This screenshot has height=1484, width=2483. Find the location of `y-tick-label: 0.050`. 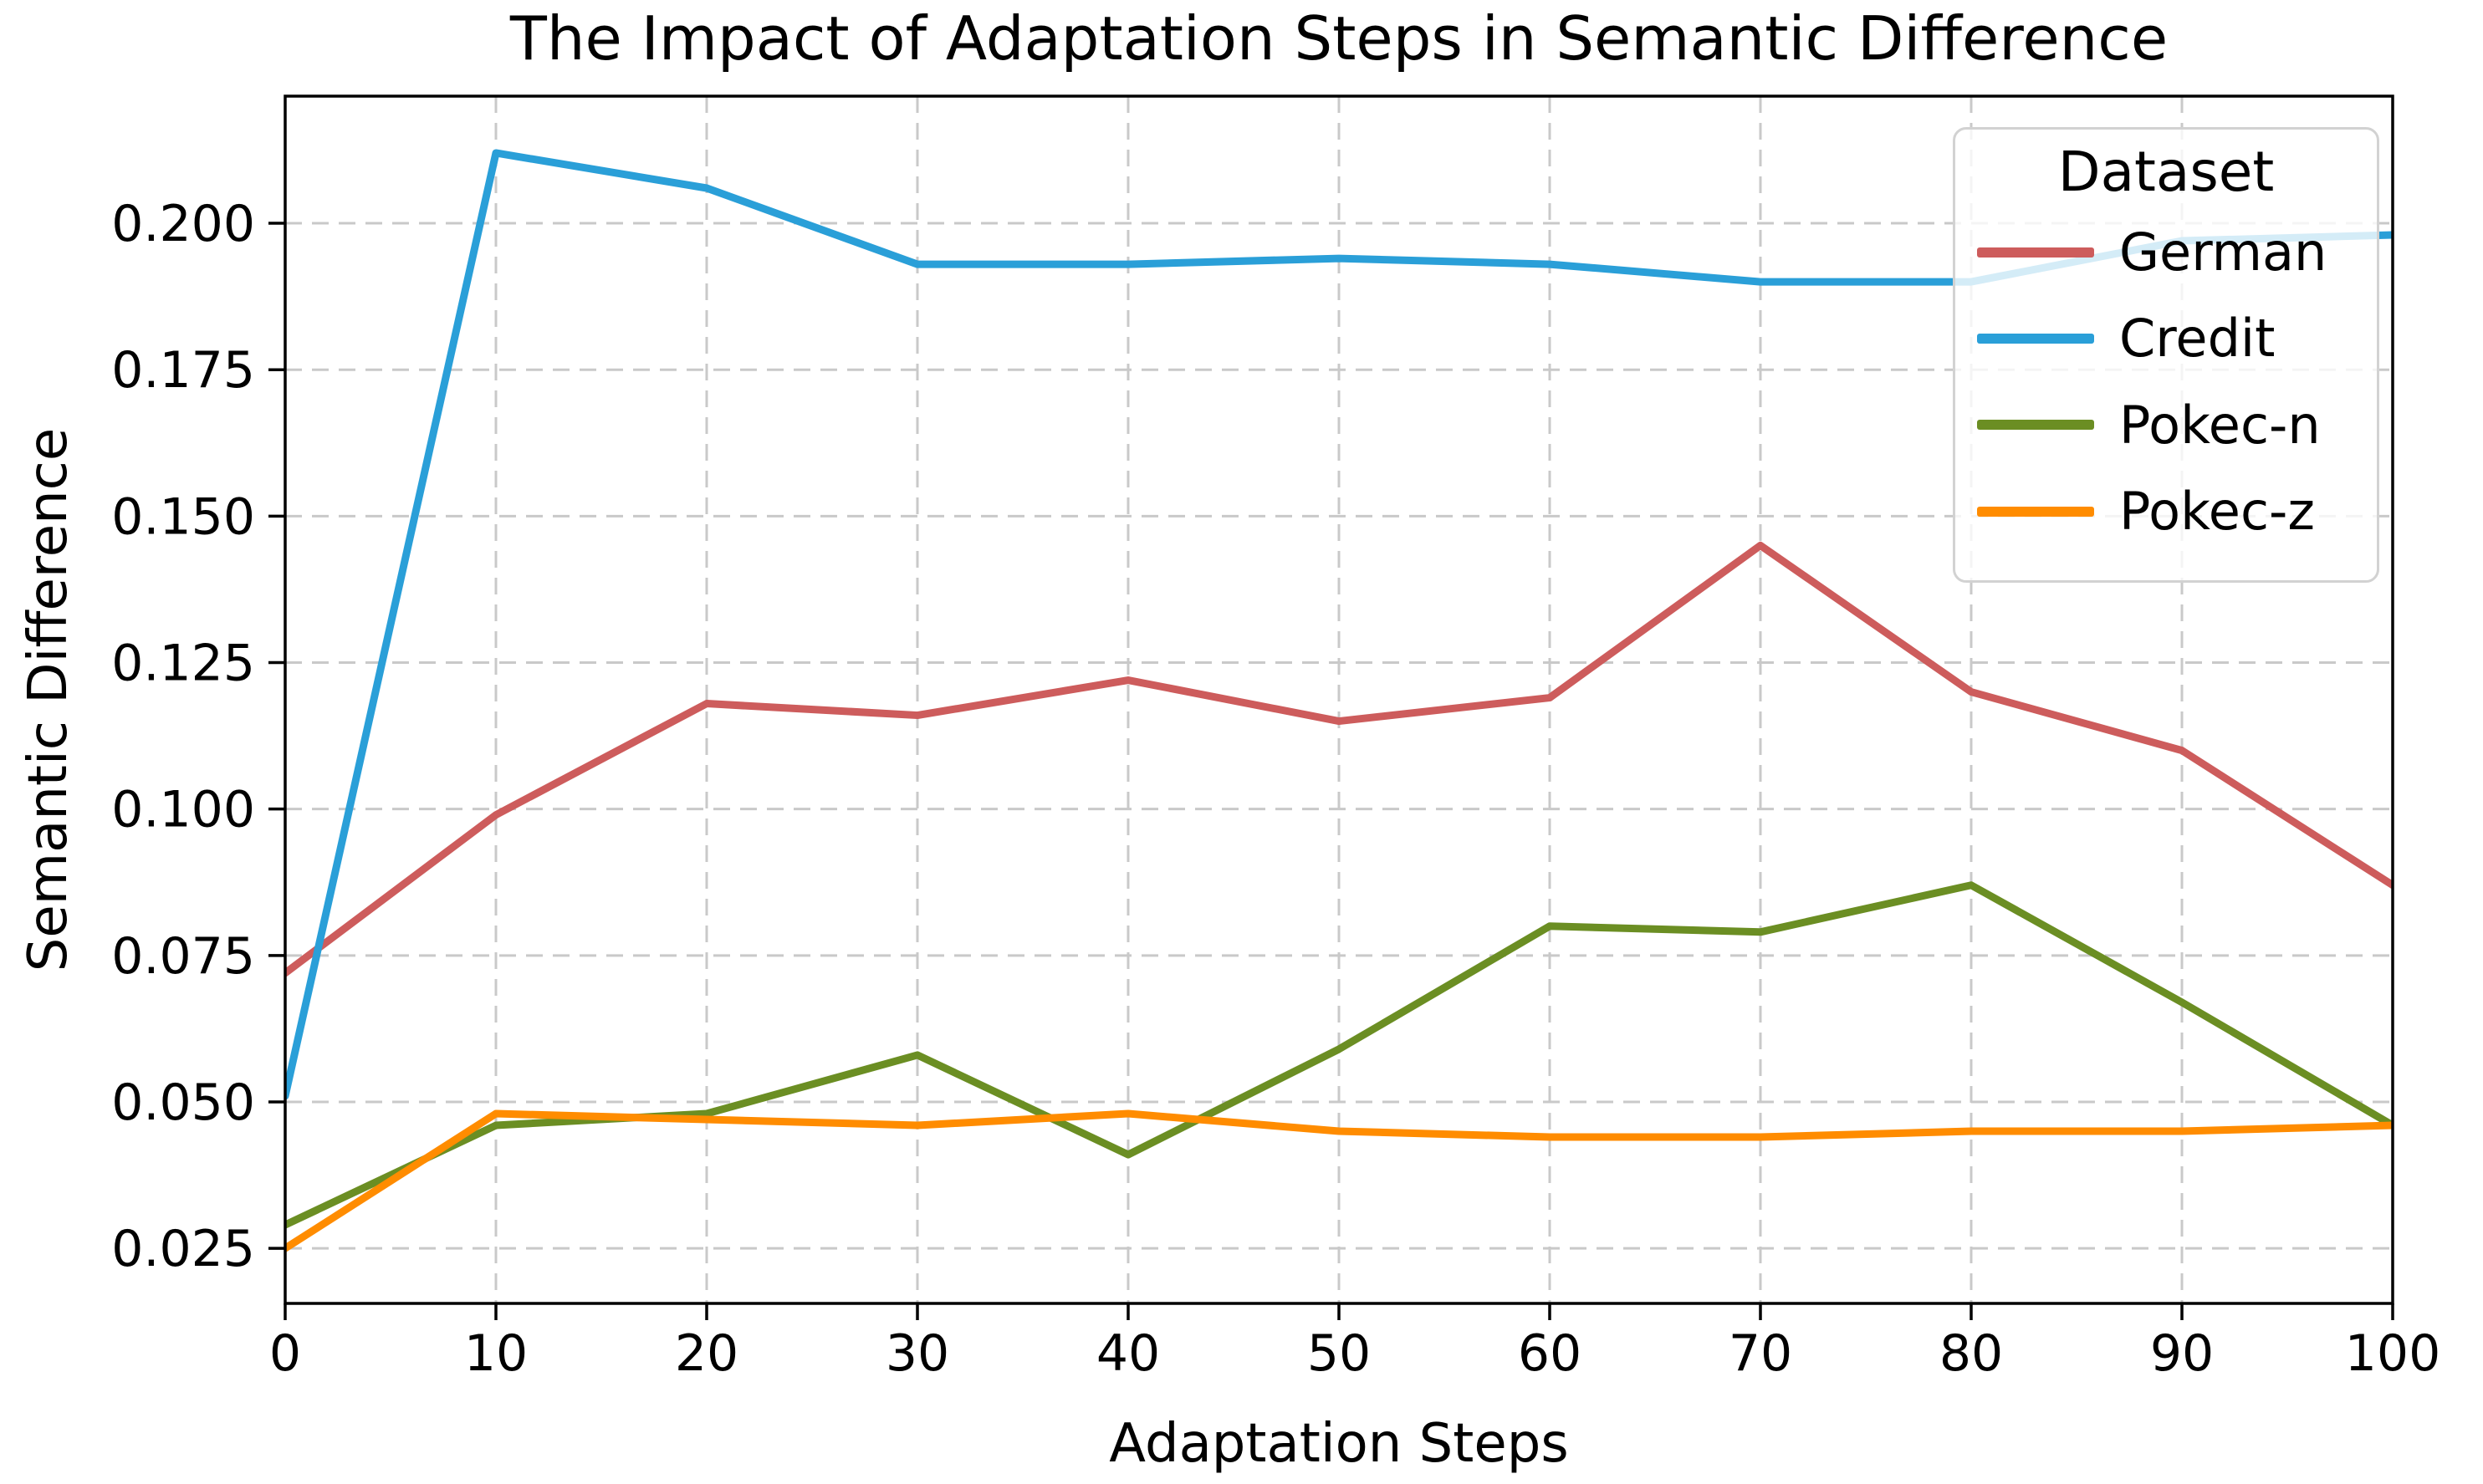

y-tick-label: 0.050 is located at coordinates (183, 1102).